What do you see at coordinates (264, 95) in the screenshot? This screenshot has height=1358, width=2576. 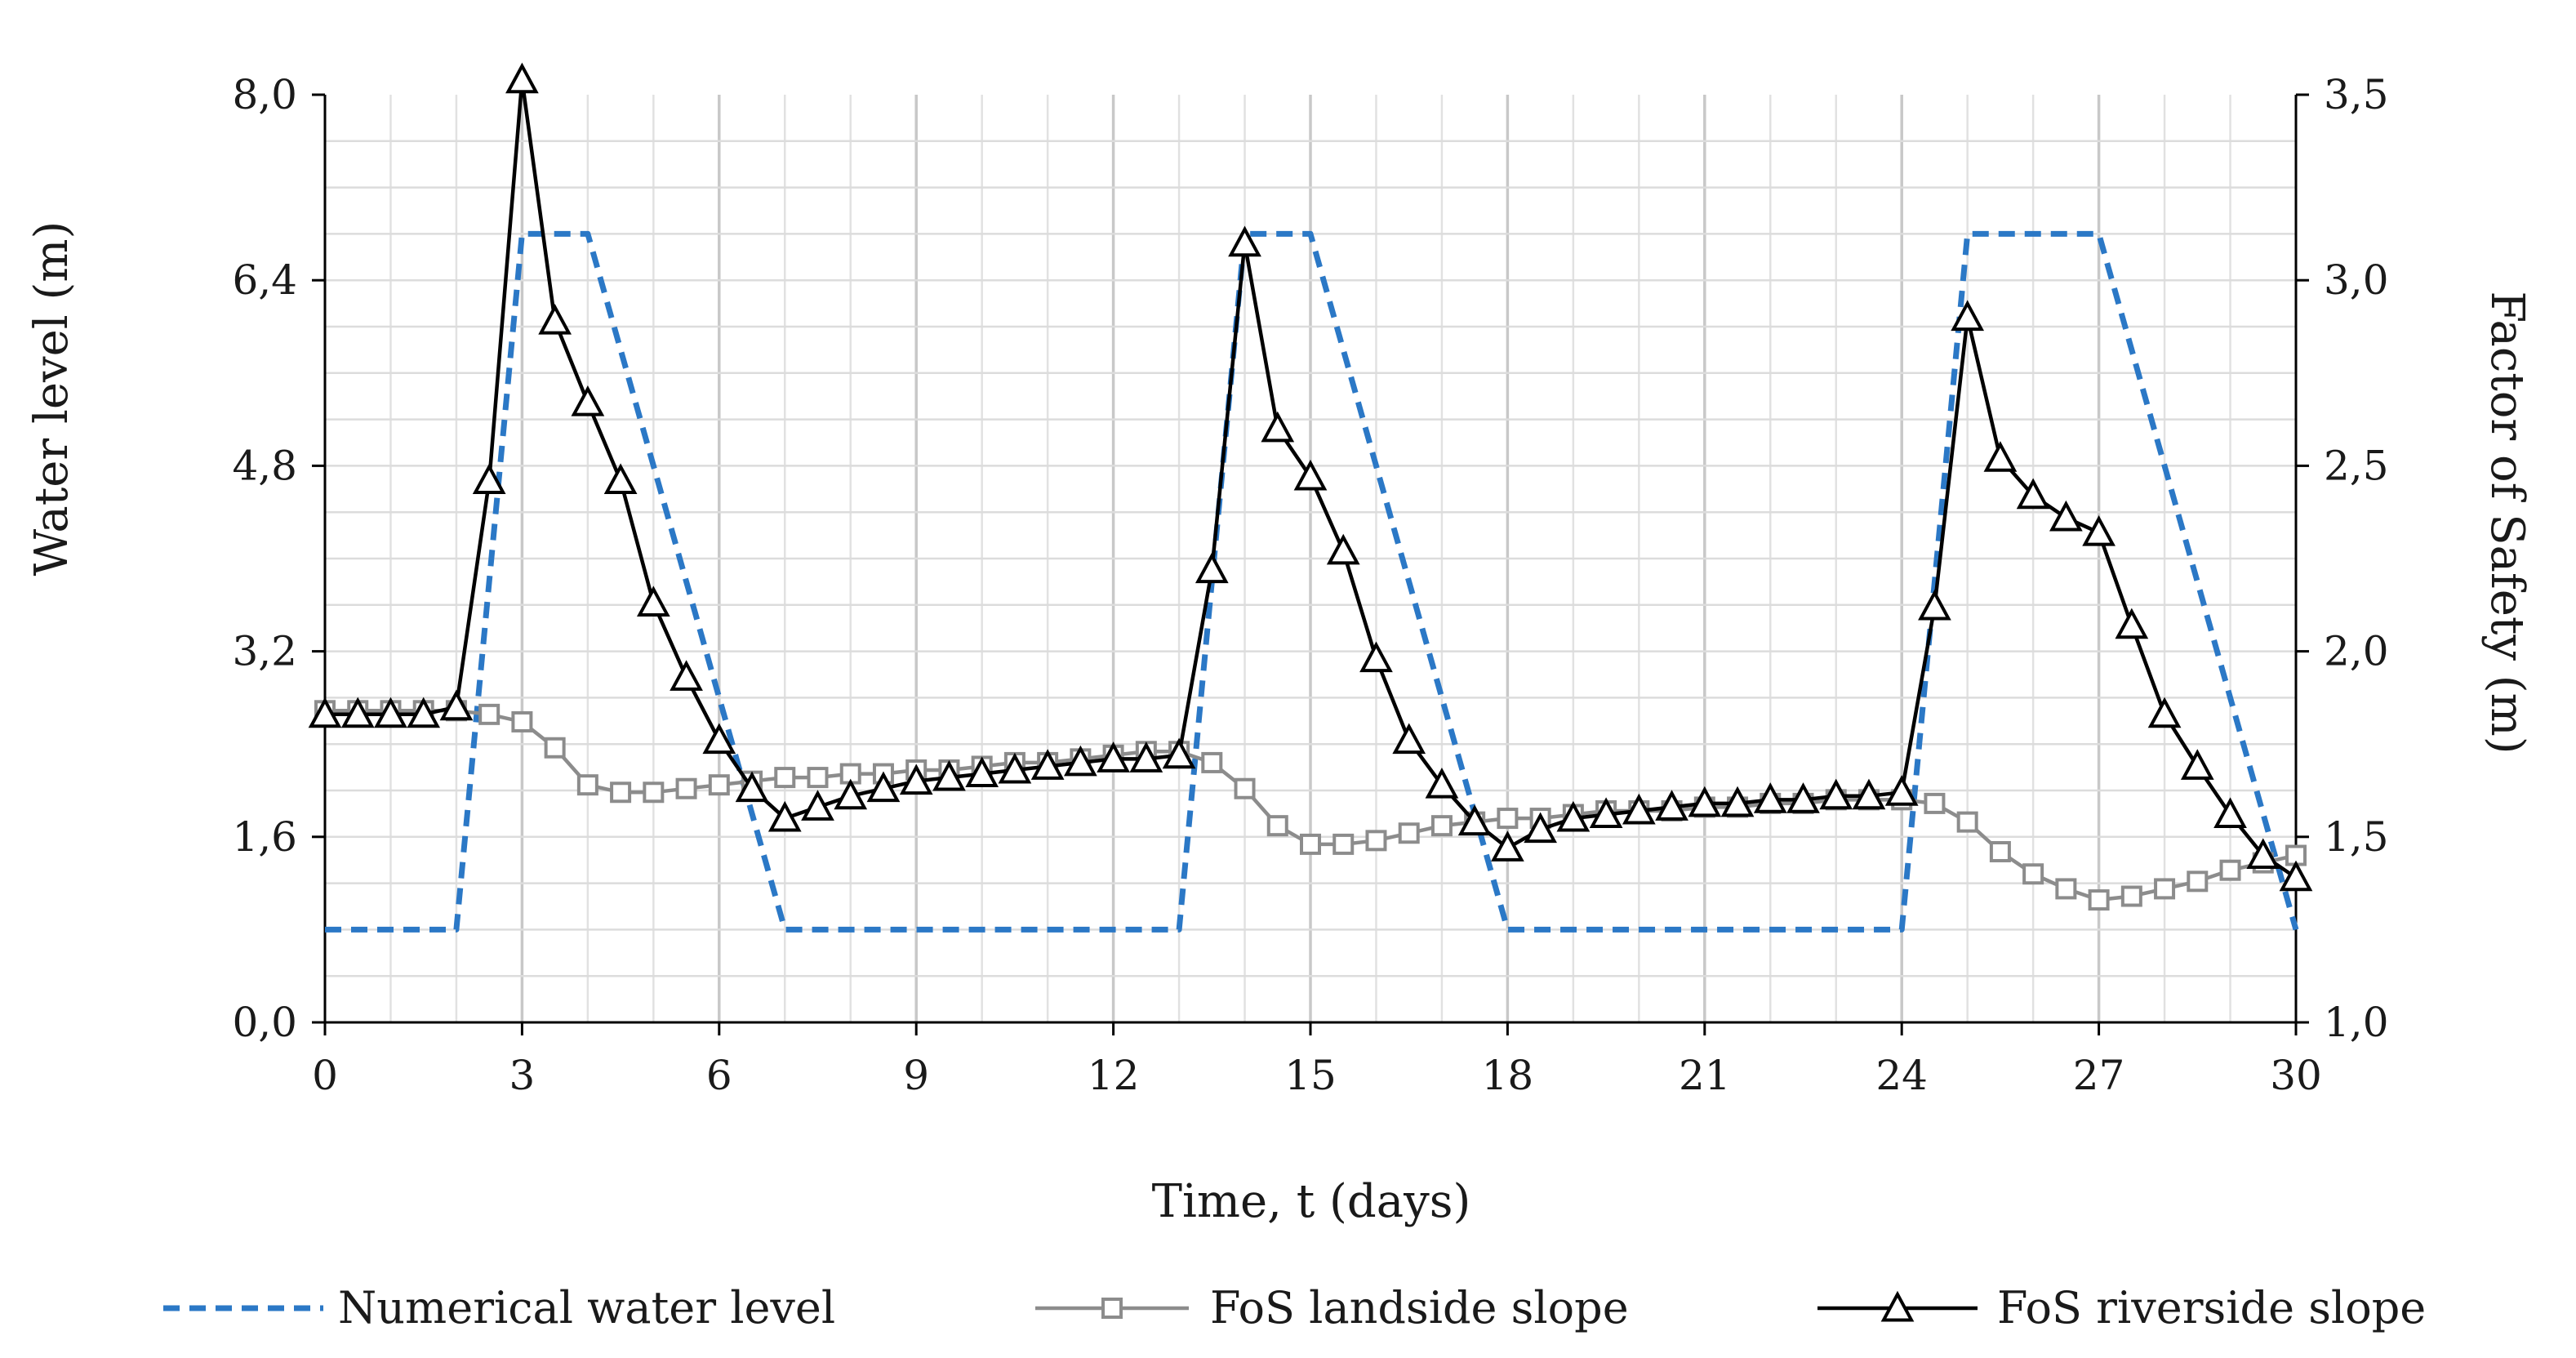 I see `y-left-tick-label: 8,0` at bounding box center [264, 95].